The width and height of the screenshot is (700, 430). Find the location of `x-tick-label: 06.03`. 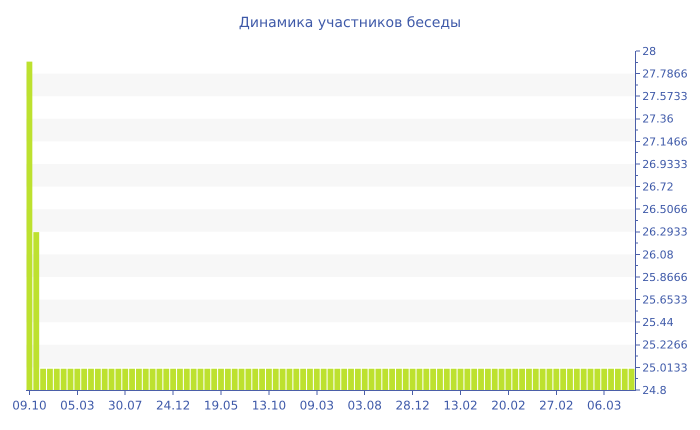

x-tick-label: 06.03 is located at coordinates (604, 405).